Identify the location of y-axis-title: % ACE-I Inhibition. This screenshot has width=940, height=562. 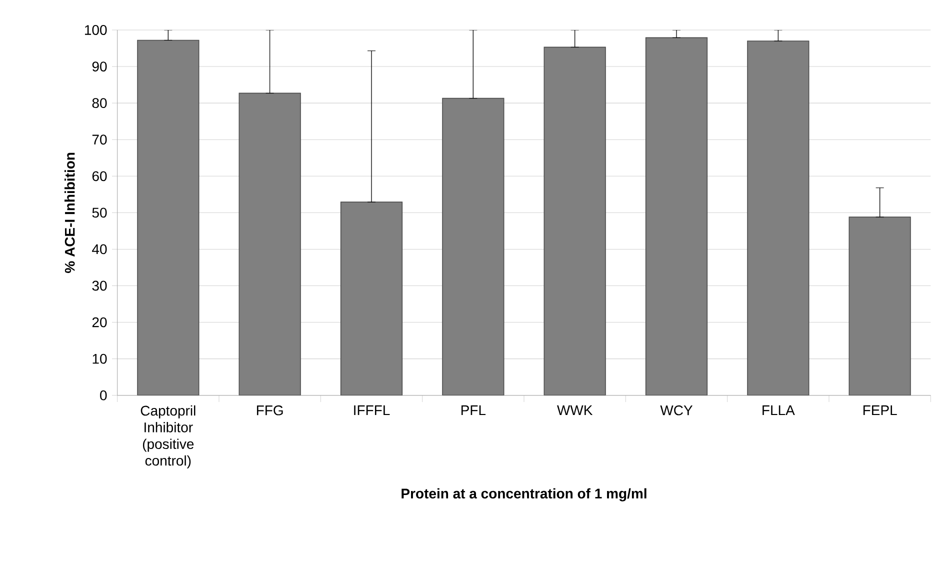
(69, 212).